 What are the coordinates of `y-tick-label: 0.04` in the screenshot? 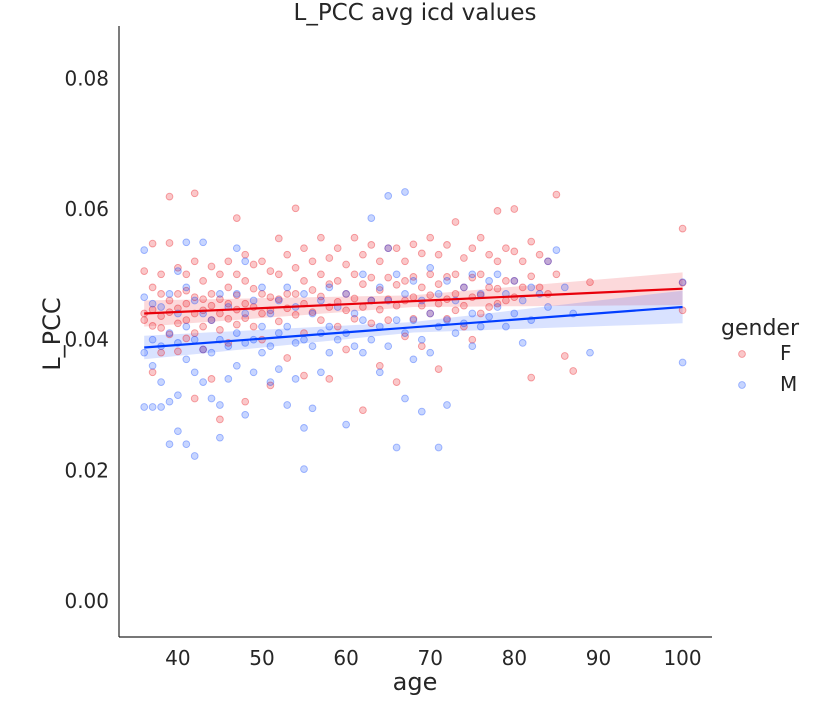 It's located at (86, 340).